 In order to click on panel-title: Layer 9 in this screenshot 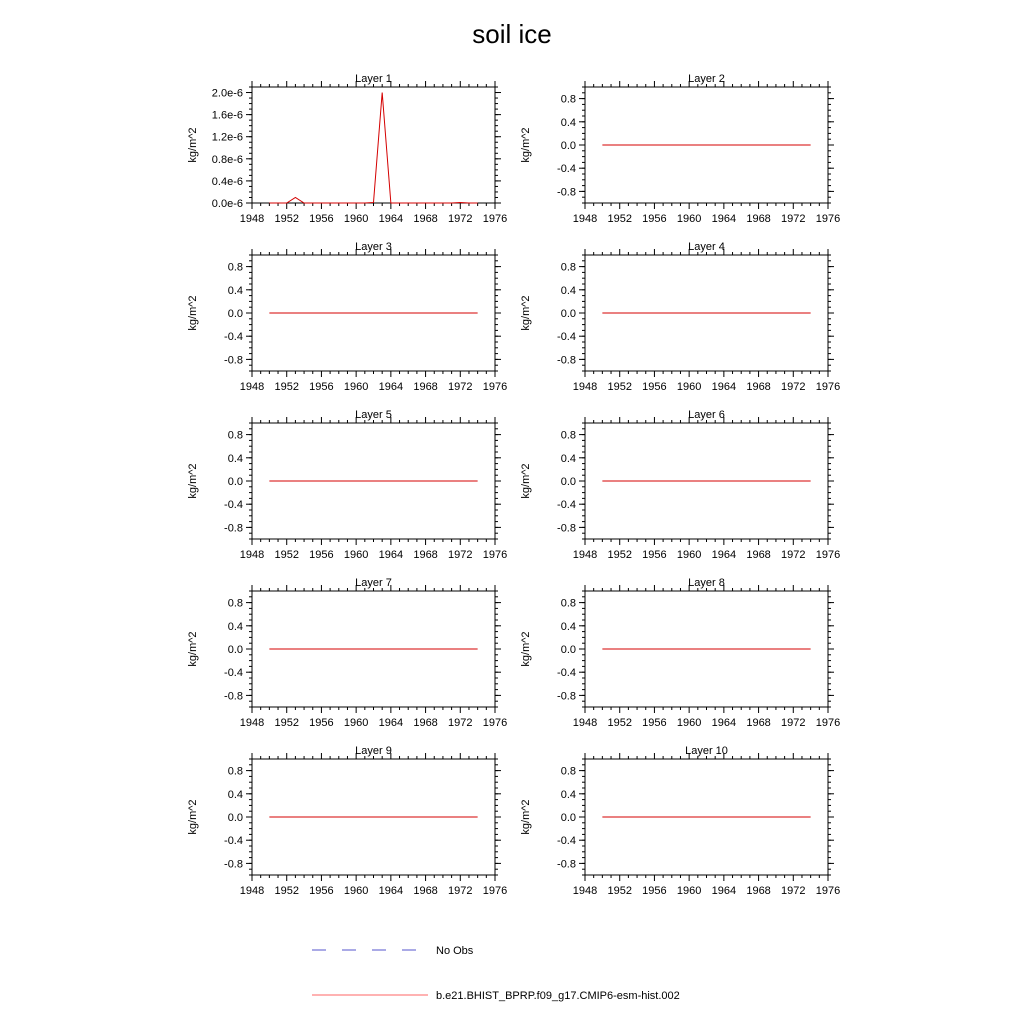, I will do `click(373, 751)`.